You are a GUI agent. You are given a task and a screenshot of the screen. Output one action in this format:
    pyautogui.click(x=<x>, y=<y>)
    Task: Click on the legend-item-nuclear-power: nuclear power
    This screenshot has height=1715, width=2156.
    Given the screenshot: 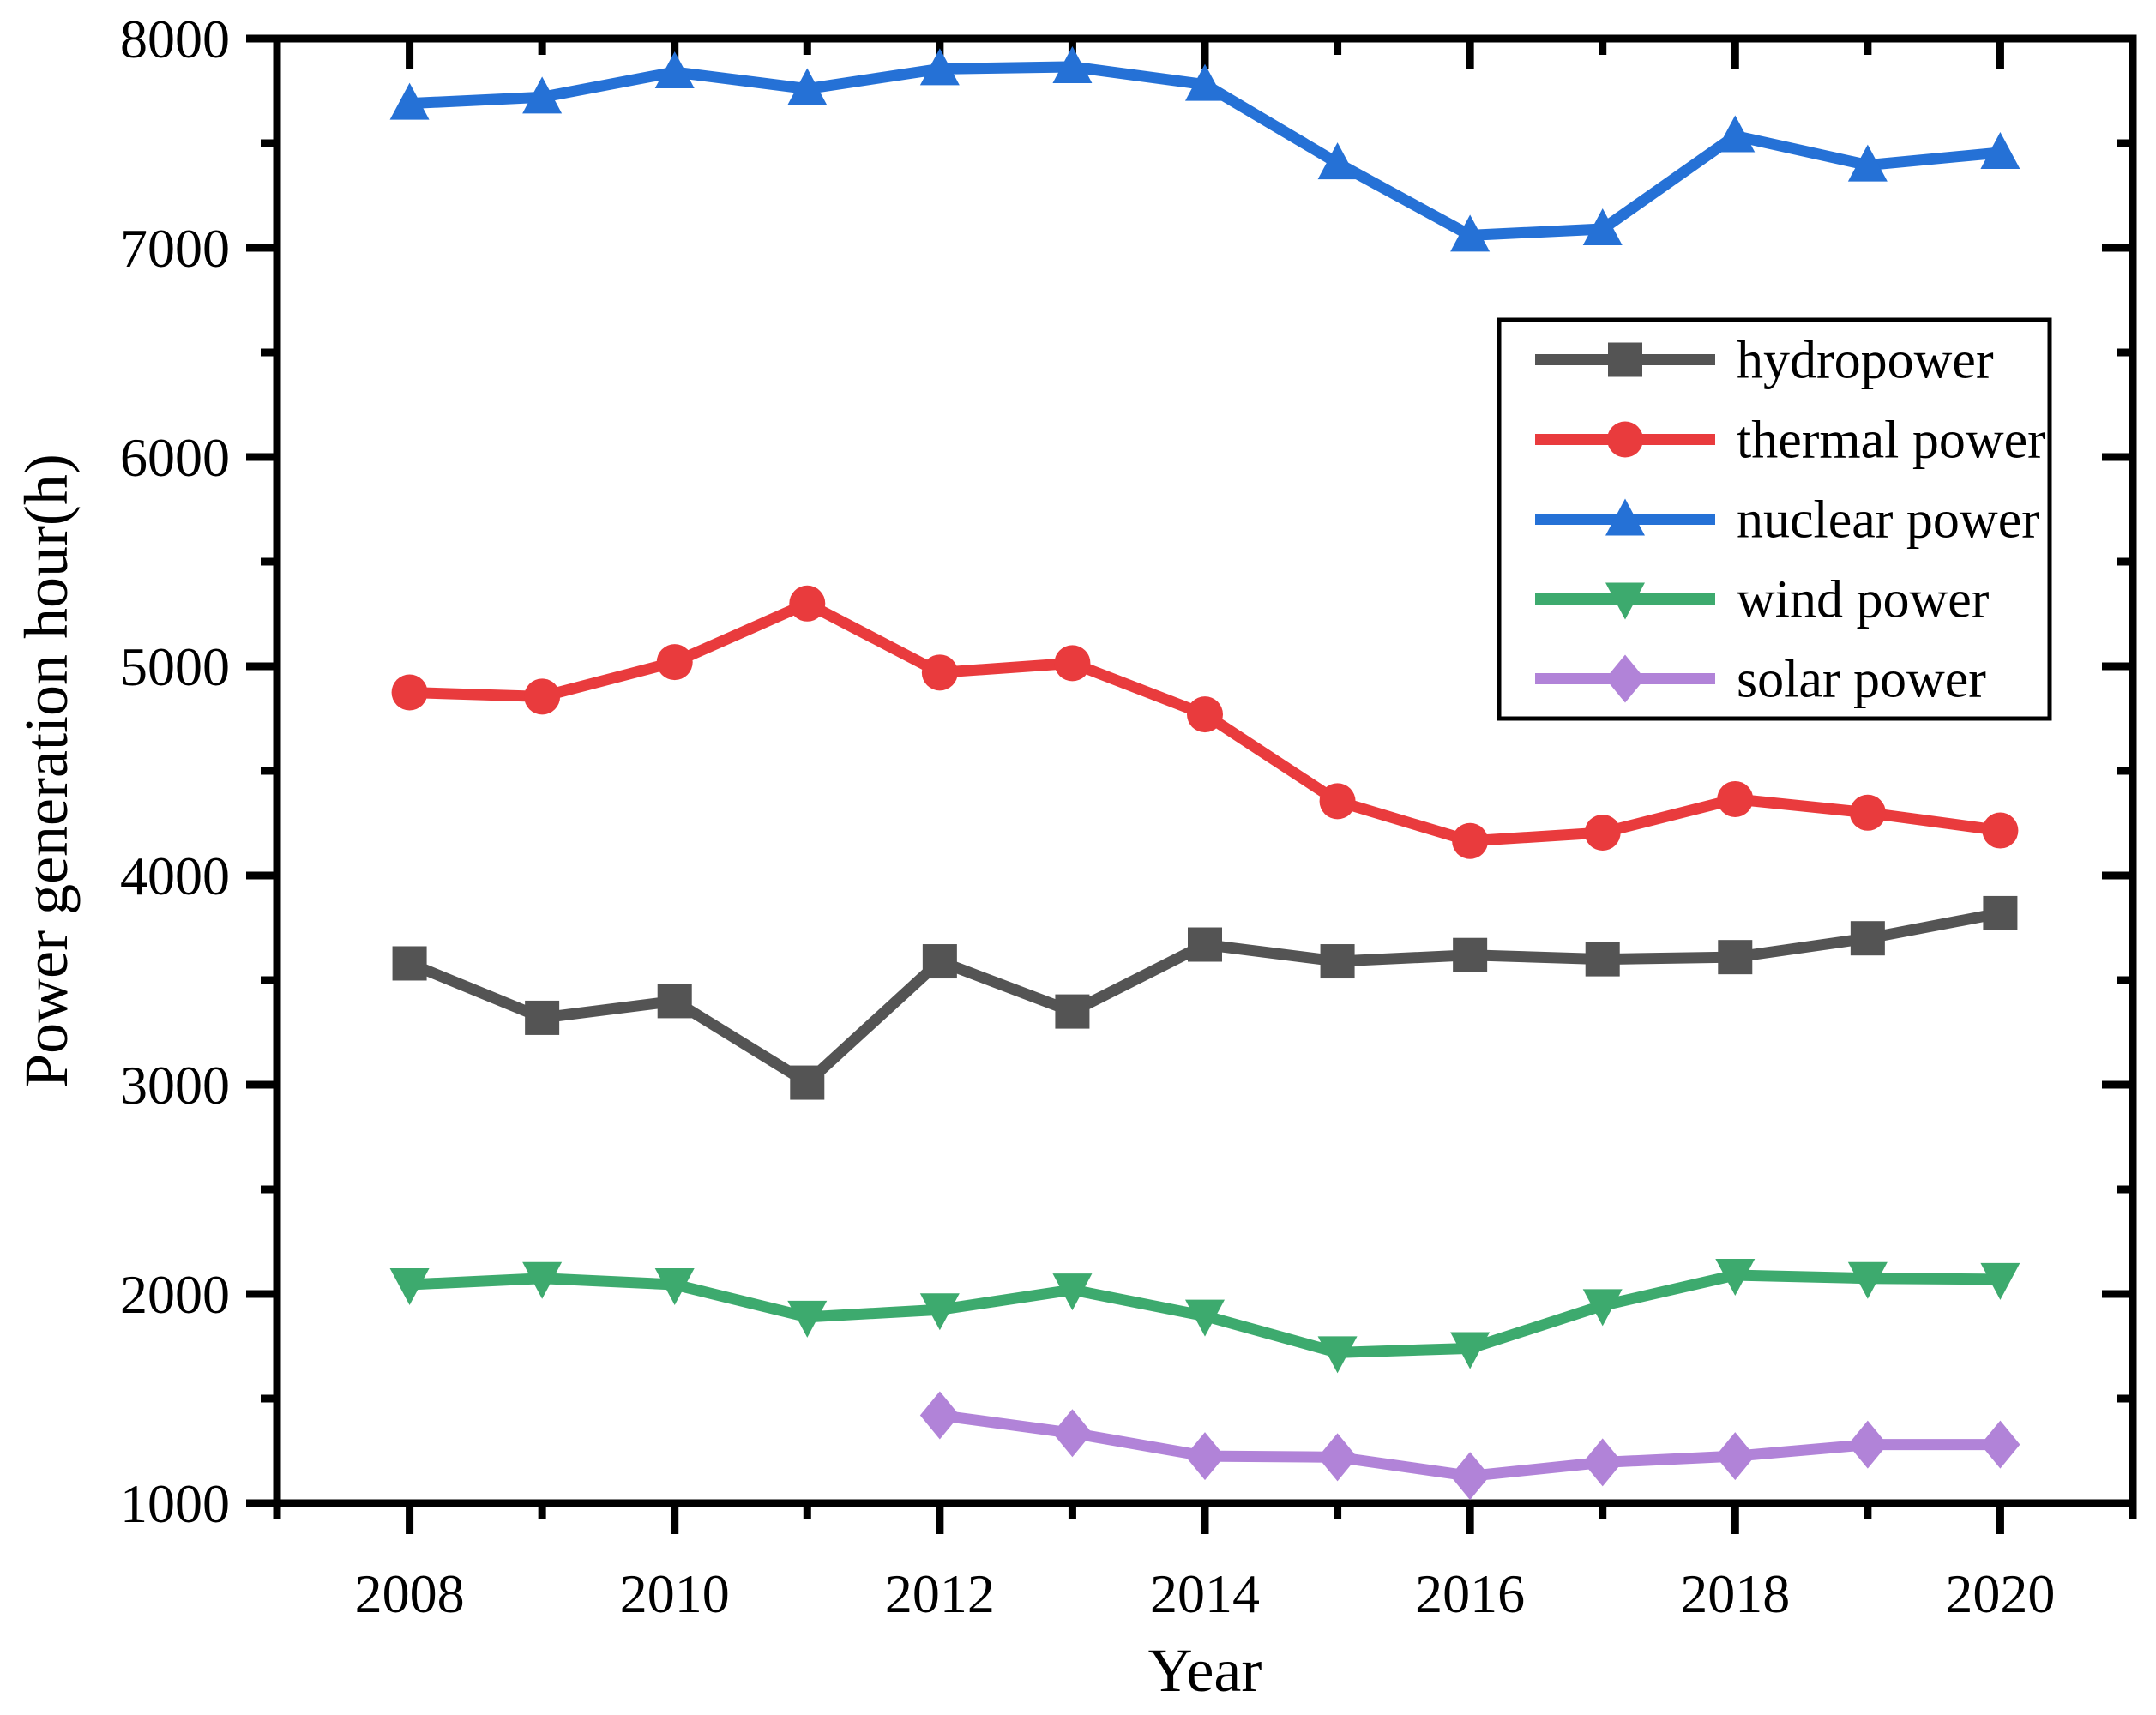 What is the action you would take?
    pyautogui.click(x=1787, y=521)
    